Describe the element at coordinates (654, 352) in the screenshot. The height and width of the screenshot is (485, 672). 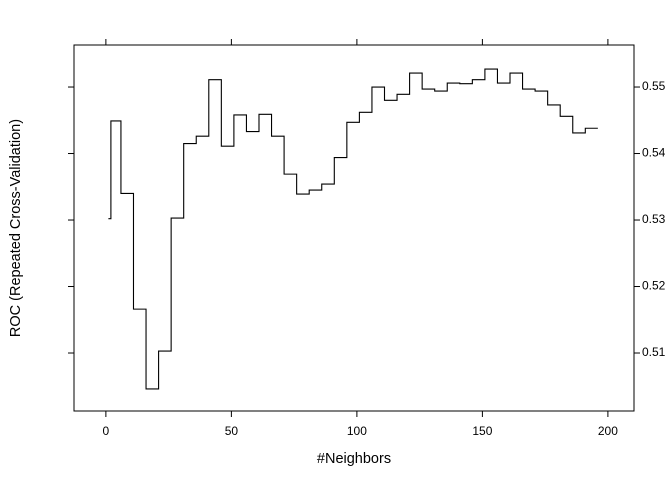
I see `y-tick-label: 0.51` at that location.